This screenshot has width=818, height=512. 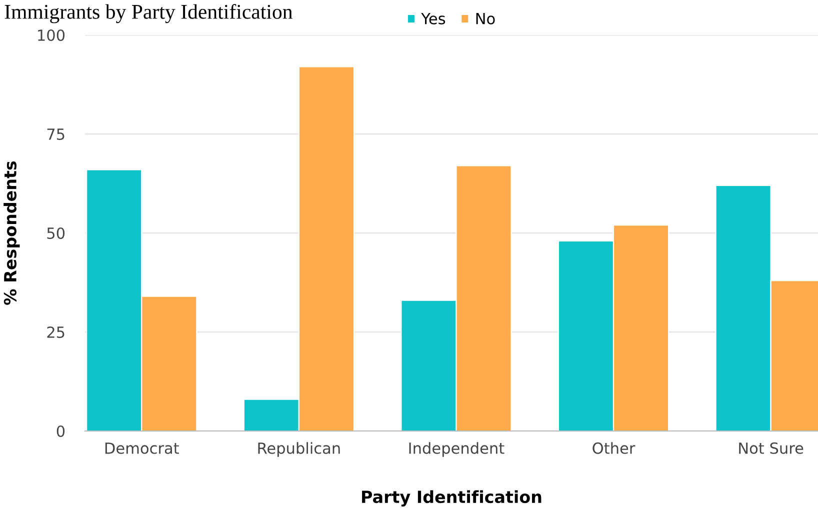 What do you see at coordinates (12, 233) in the screenshot?
I see `y-axis-title: % Respondents` at bounding box center [12, 233].